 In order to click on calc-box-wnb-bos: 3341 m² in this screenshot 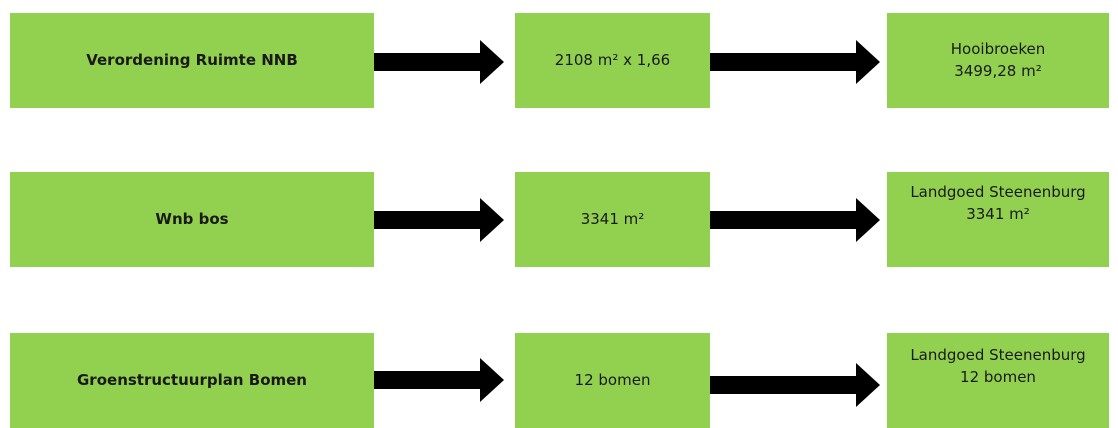, I will do `click(612, 219)`.